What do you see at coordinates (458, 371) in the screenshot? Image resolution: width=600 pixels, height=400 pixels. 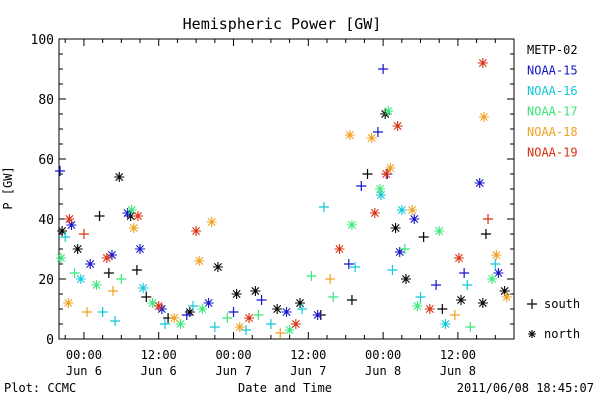 I see `x-tick-date-label: Jun 8` at bounding box center [458, 371].